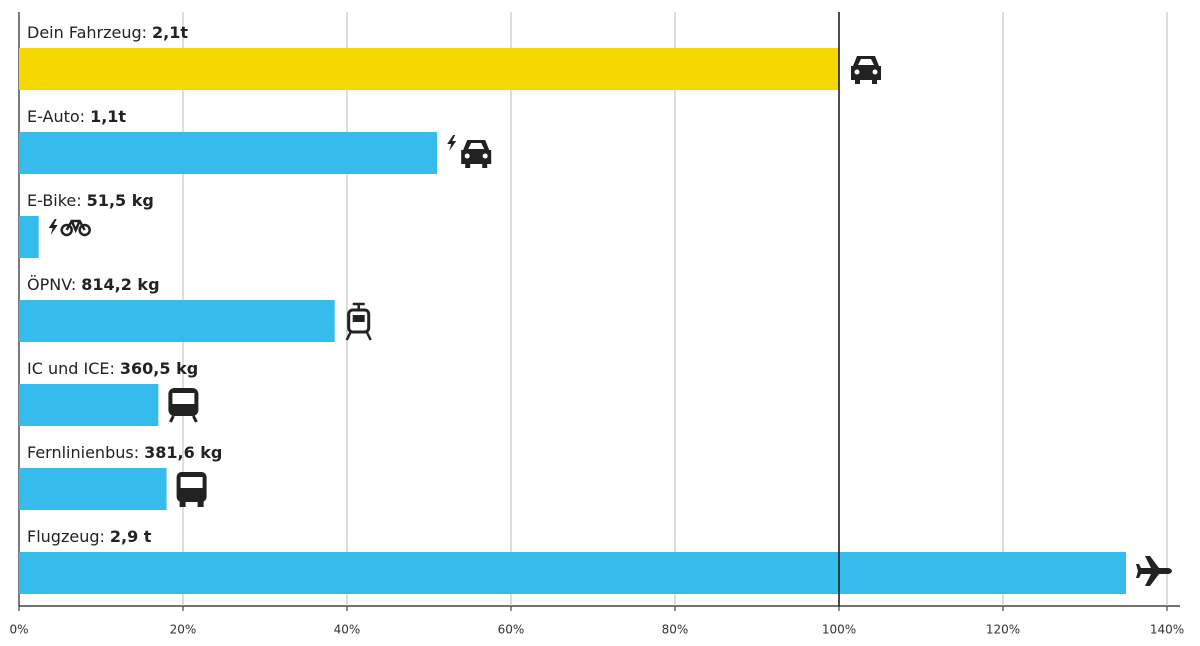 The height and width of the screenshot is (646, 1200). I want to click on category-label: IC und ICE:, so click(71, 368).